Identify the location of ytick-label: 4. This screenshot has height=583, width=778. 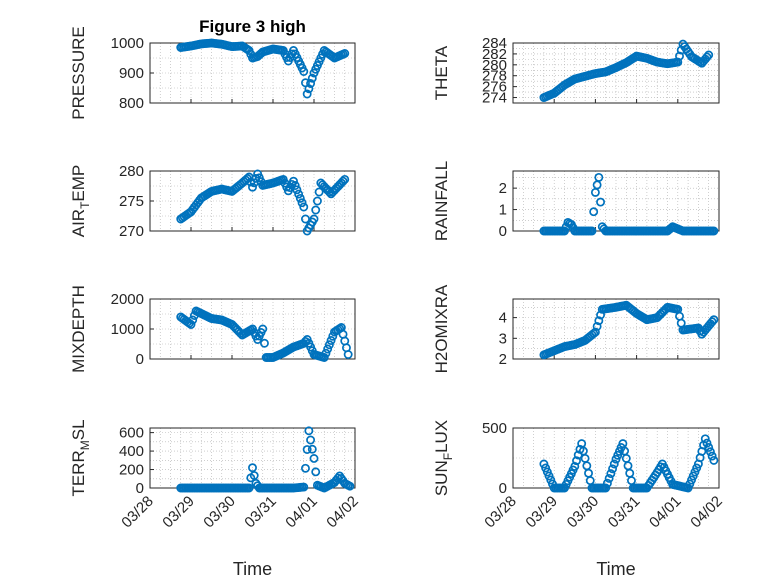
(503, 318).